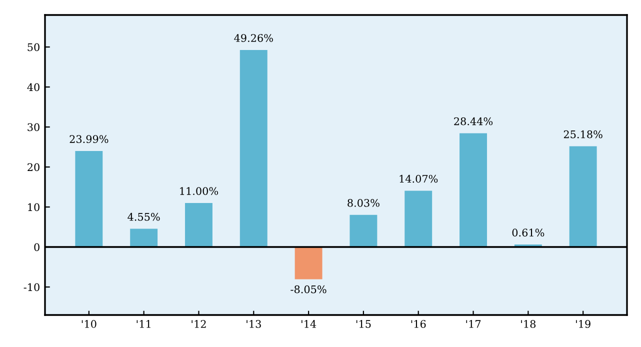 The height and width of the screenshot is (347, 641). Describe the element at coordinates (309, 324) in the screenshot. I see `x-tick-label: '14` at that location.